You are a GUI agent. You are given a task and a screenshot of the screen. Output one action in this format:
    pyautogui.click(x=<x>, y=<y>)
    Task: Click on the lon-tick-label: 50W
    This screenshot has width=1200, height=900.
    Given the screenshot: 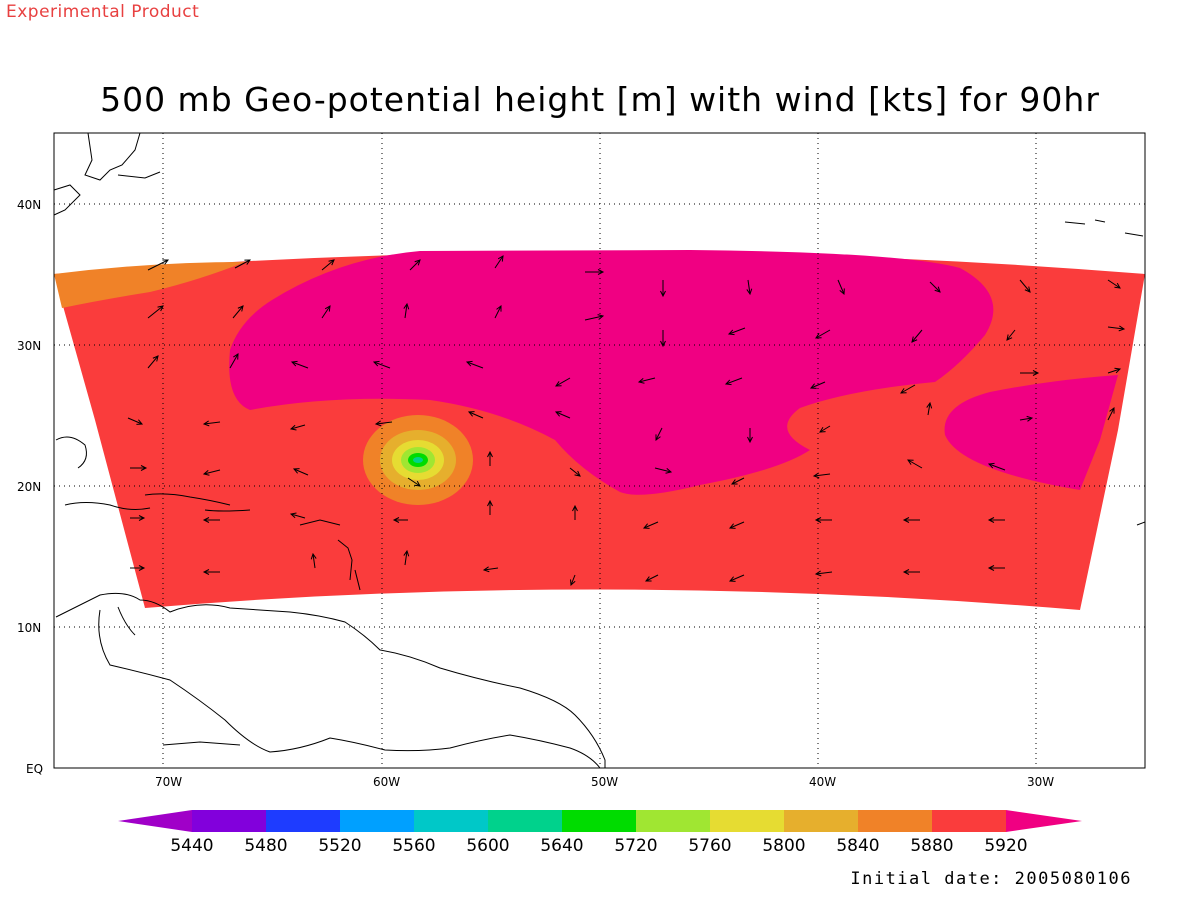 What is the action you would take?
    pyautogui.click(x=604, y=782)
    